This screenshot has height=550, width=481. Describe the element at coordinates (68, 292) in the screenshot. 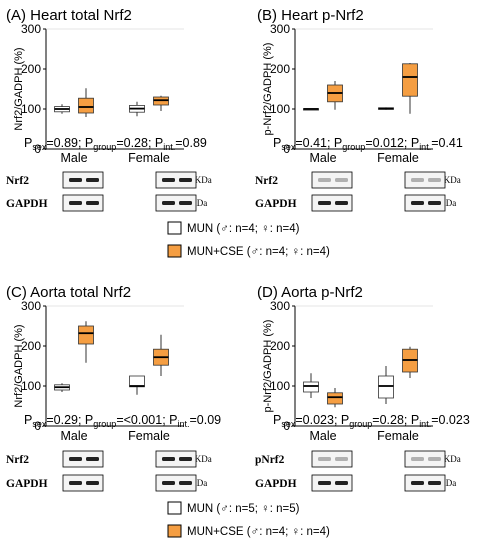

I see `chart-title: (C) Aorta total Nrf2` at that location.